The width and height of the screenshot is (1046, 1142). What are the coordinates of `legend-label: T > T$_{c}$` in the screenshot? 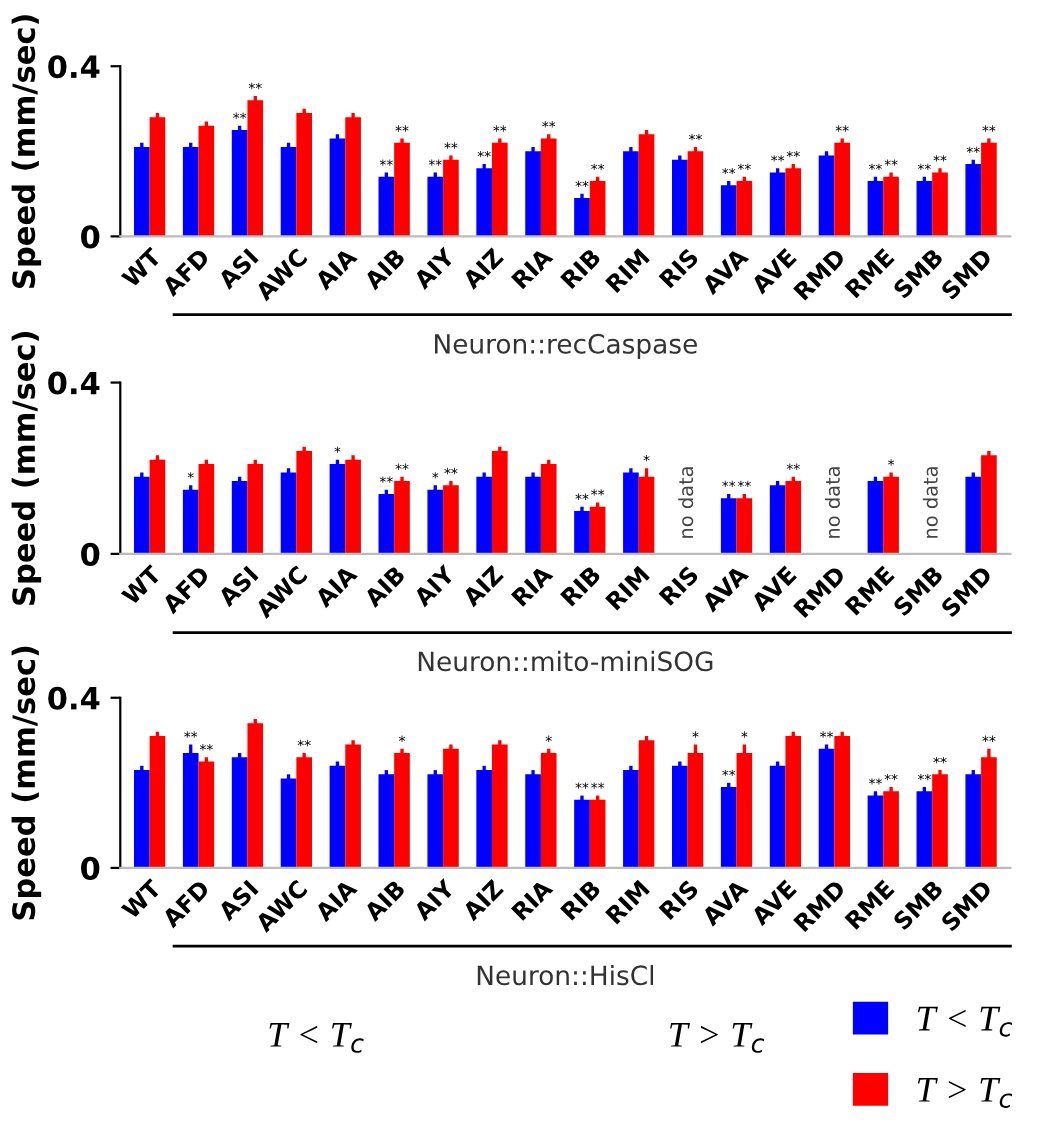 It's located at (965, 1092).